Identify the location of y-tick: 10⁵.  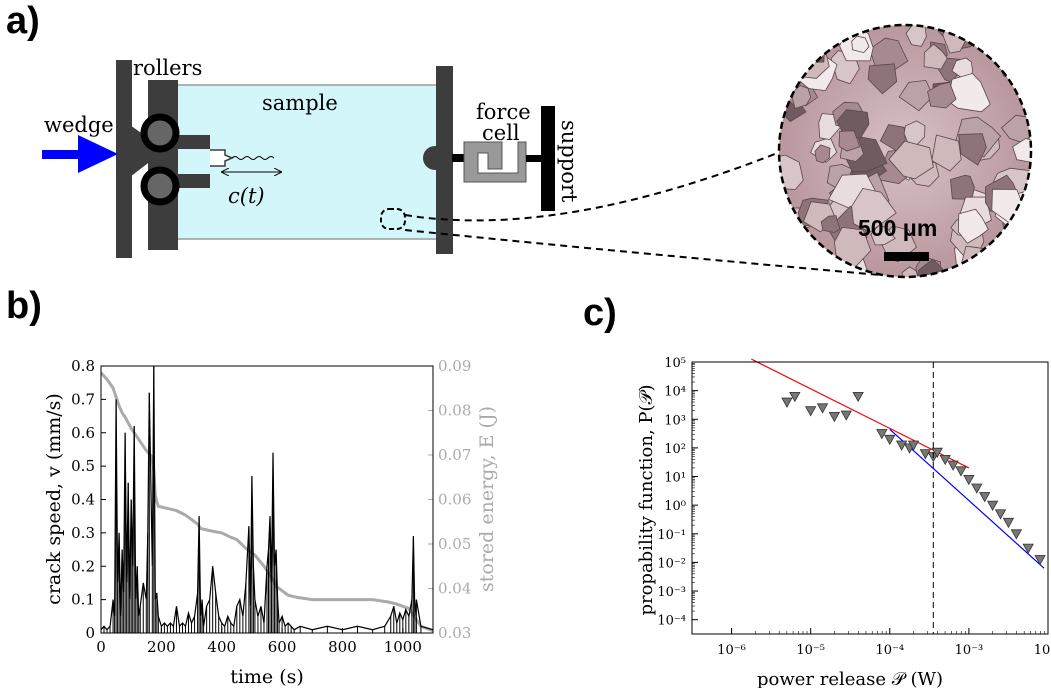
(675, 363).